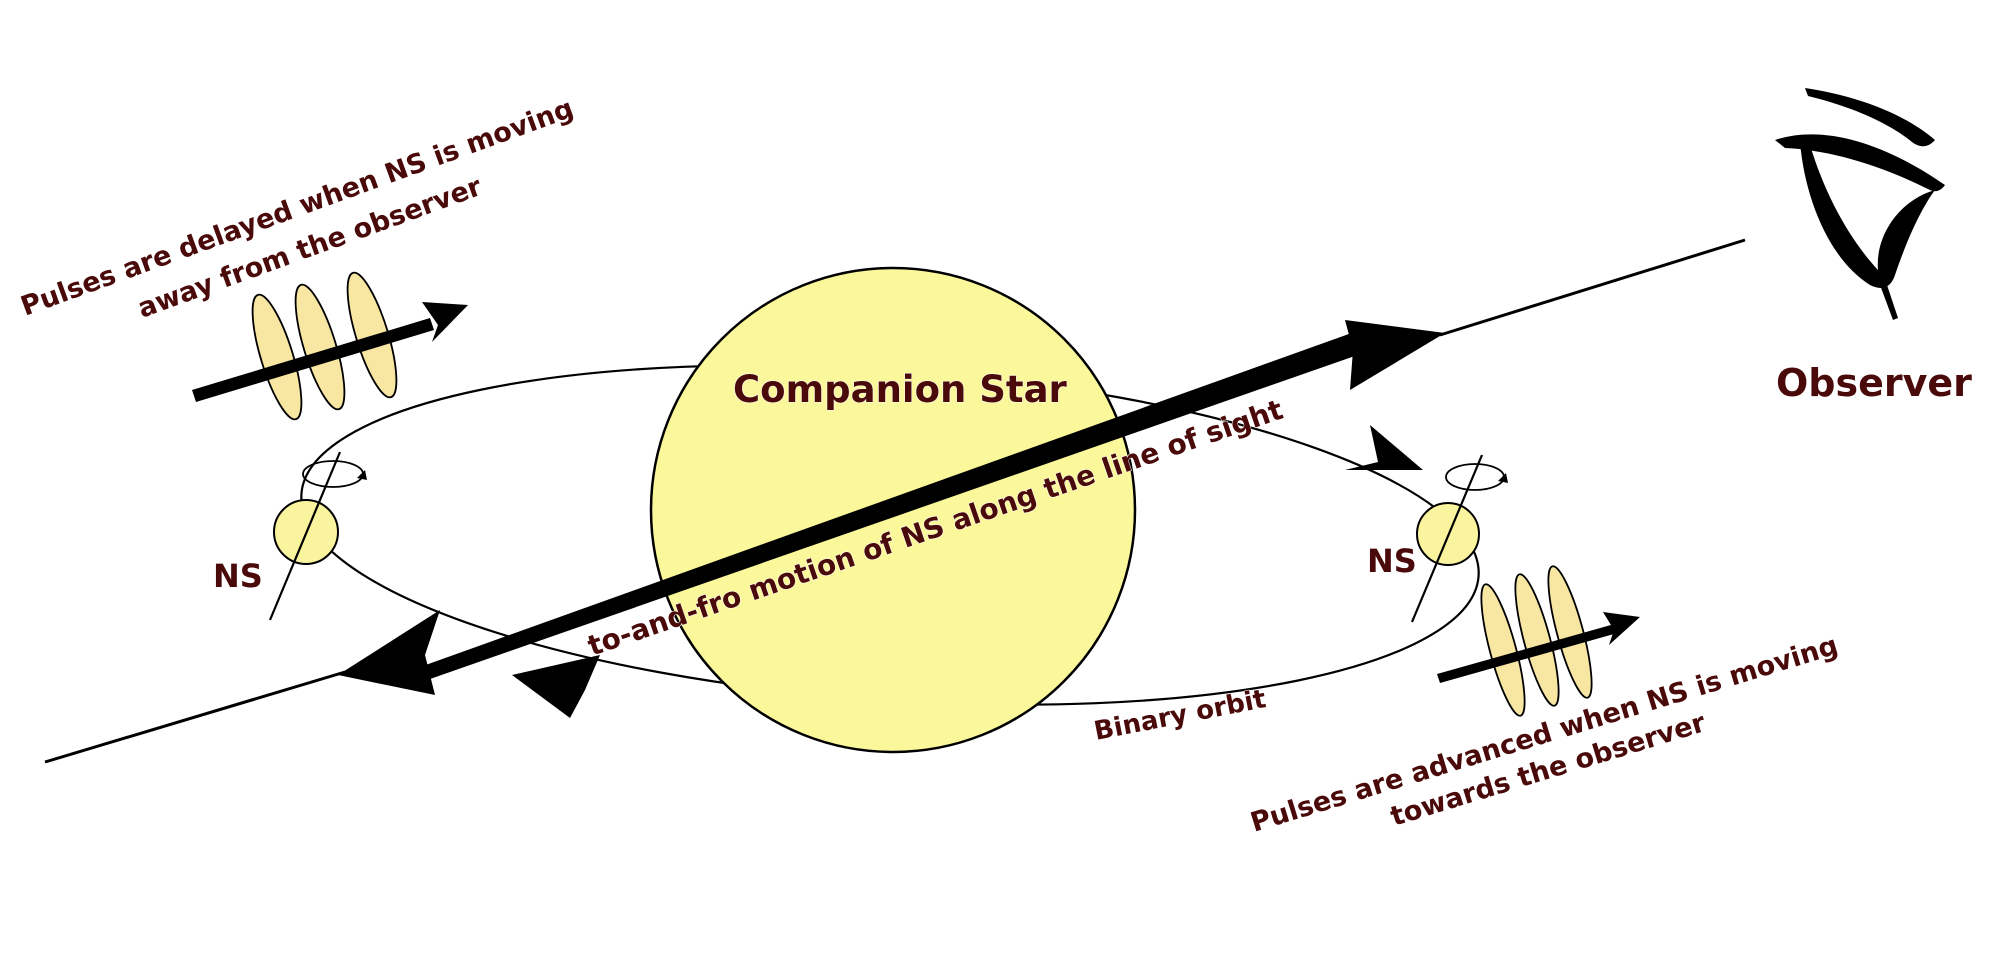  What do you see at coordinates (900, 389) in the screenshot?
I see `companion-star-label: Companion Star` at bounding box center [900, 389].